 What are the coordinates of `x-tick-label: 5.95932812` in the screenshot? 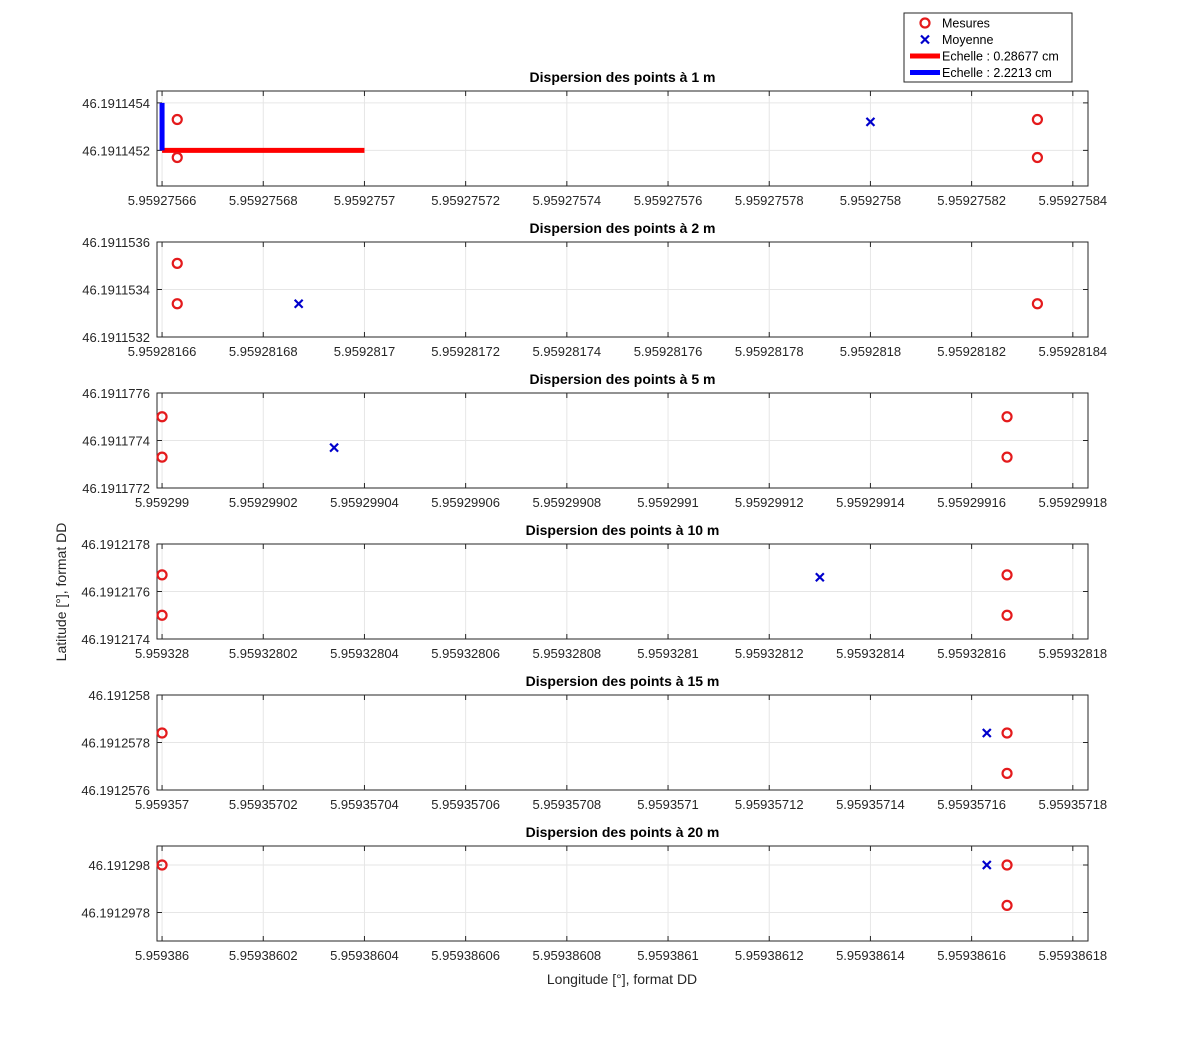 It's located at (769, 653).